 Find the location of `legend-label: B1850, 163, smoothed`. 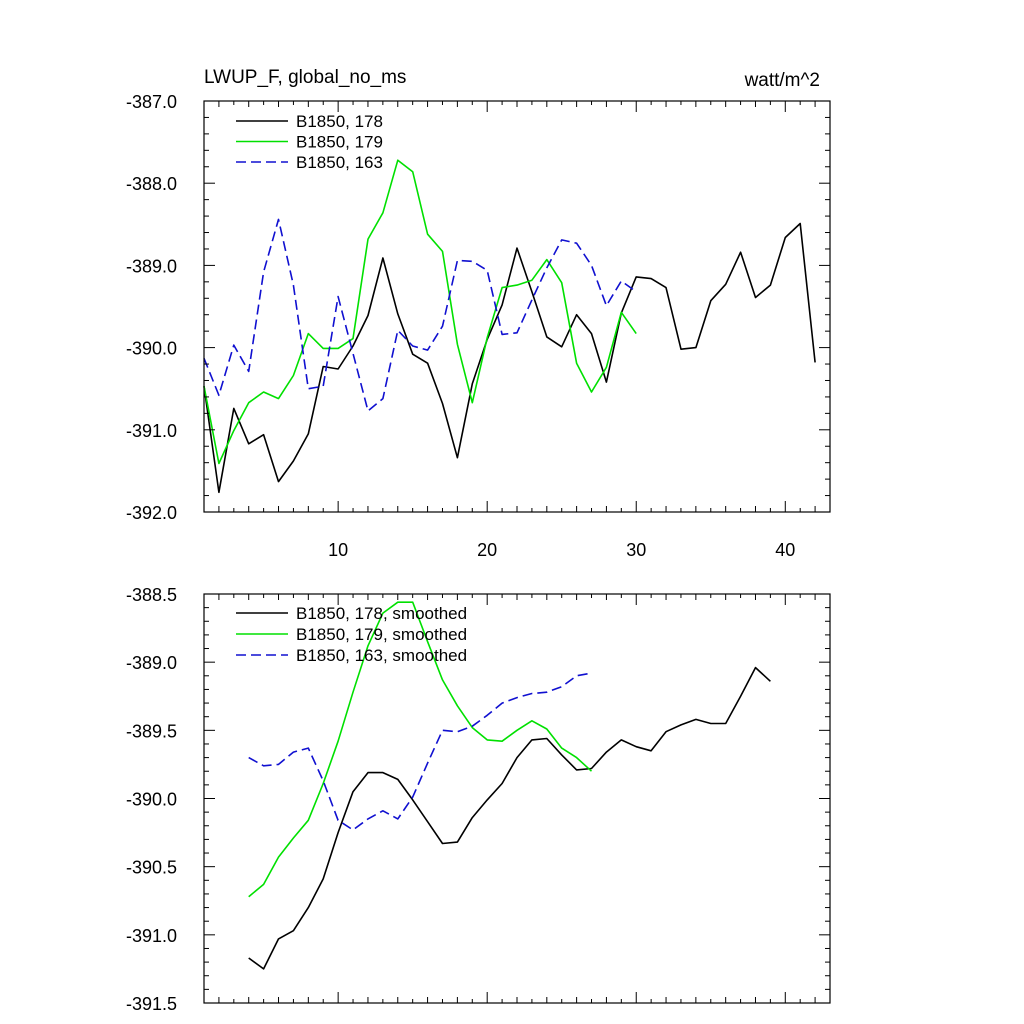

legend-label: B1850, 163, smoothed is located at coordinates (381, 655).